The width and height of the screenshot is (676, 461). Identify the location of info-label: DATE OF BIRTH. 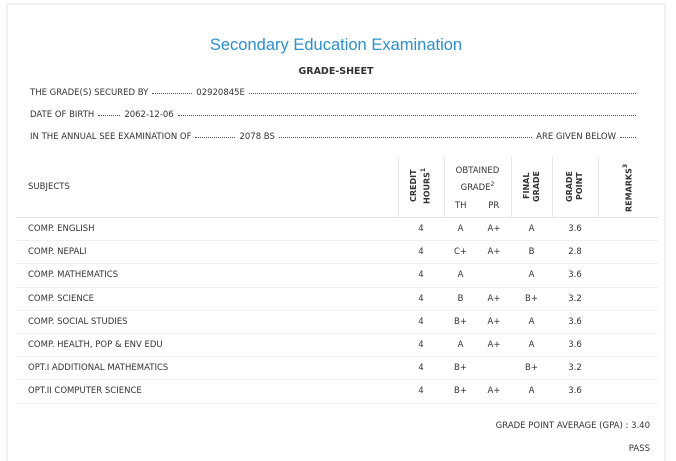
(62, 115).